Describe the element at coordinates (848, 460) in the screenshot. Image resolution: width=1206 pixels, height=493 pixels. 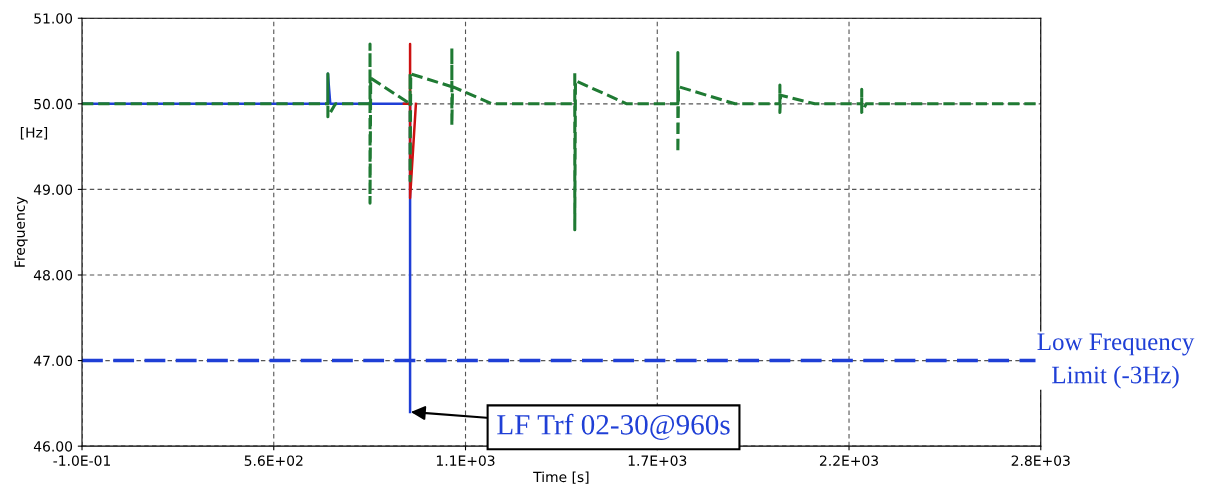
I see `x-tick-label: 2.2E+03` at that location.